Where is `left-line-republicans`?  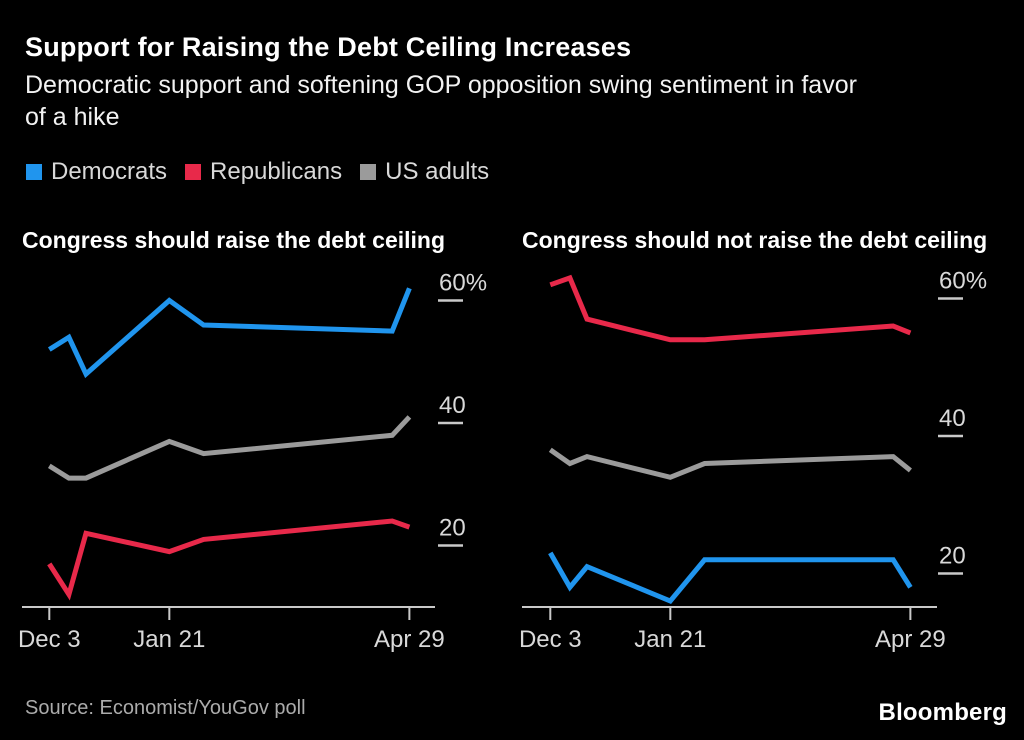
left-line-republicans is located at coordinates (229, 559).